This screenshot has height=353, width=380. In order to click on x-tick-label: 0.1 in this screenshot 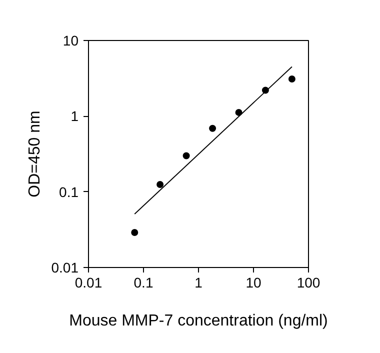, I will do `click(144, 282)`.